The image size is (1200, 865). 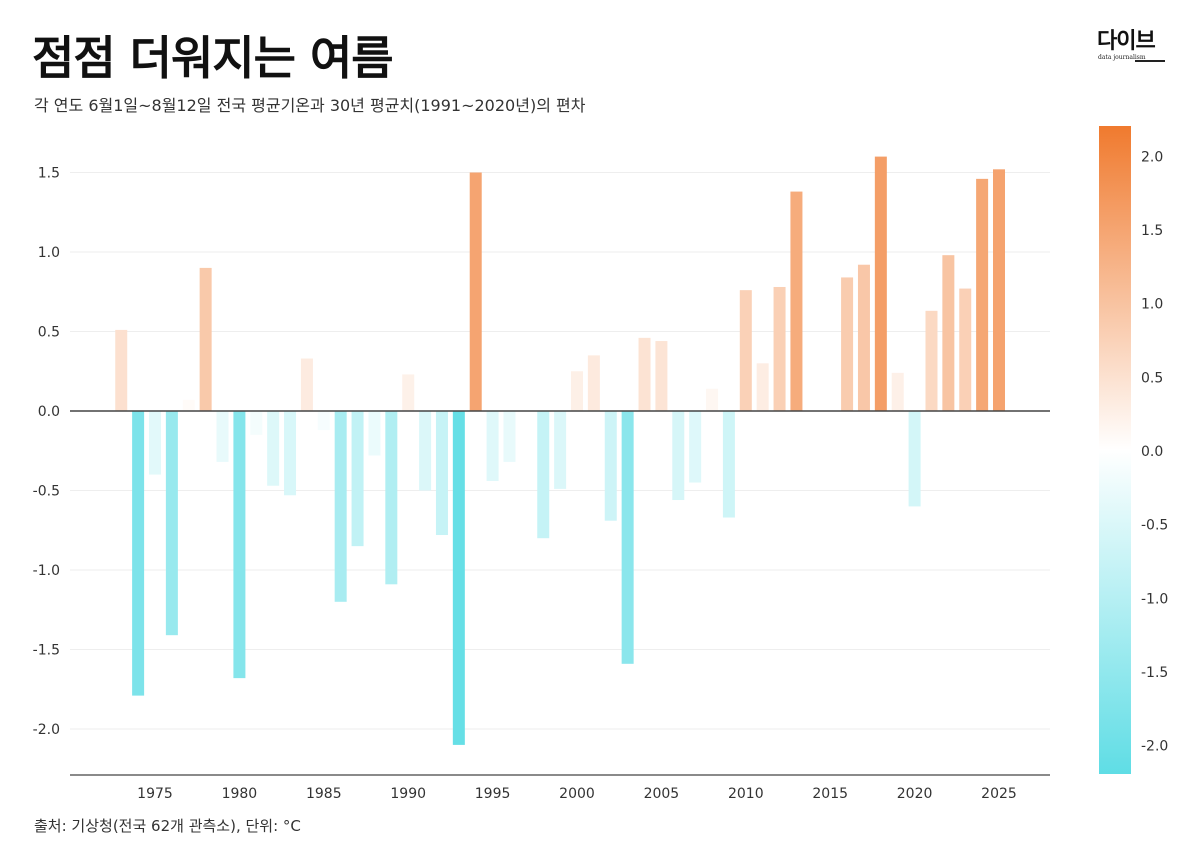 What do you see at coordinates (46, 571) in the screenshot?
I see `y-tick-label: -1.0` at bounding box center [46, 571].